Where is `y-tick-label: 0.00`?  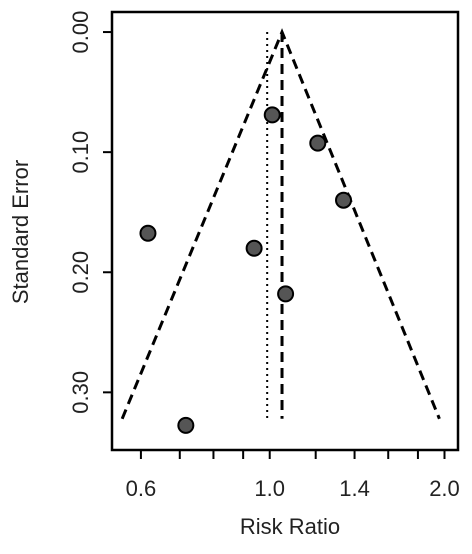
y-tick-label: 0.00 is located at coordinates (80, 32).